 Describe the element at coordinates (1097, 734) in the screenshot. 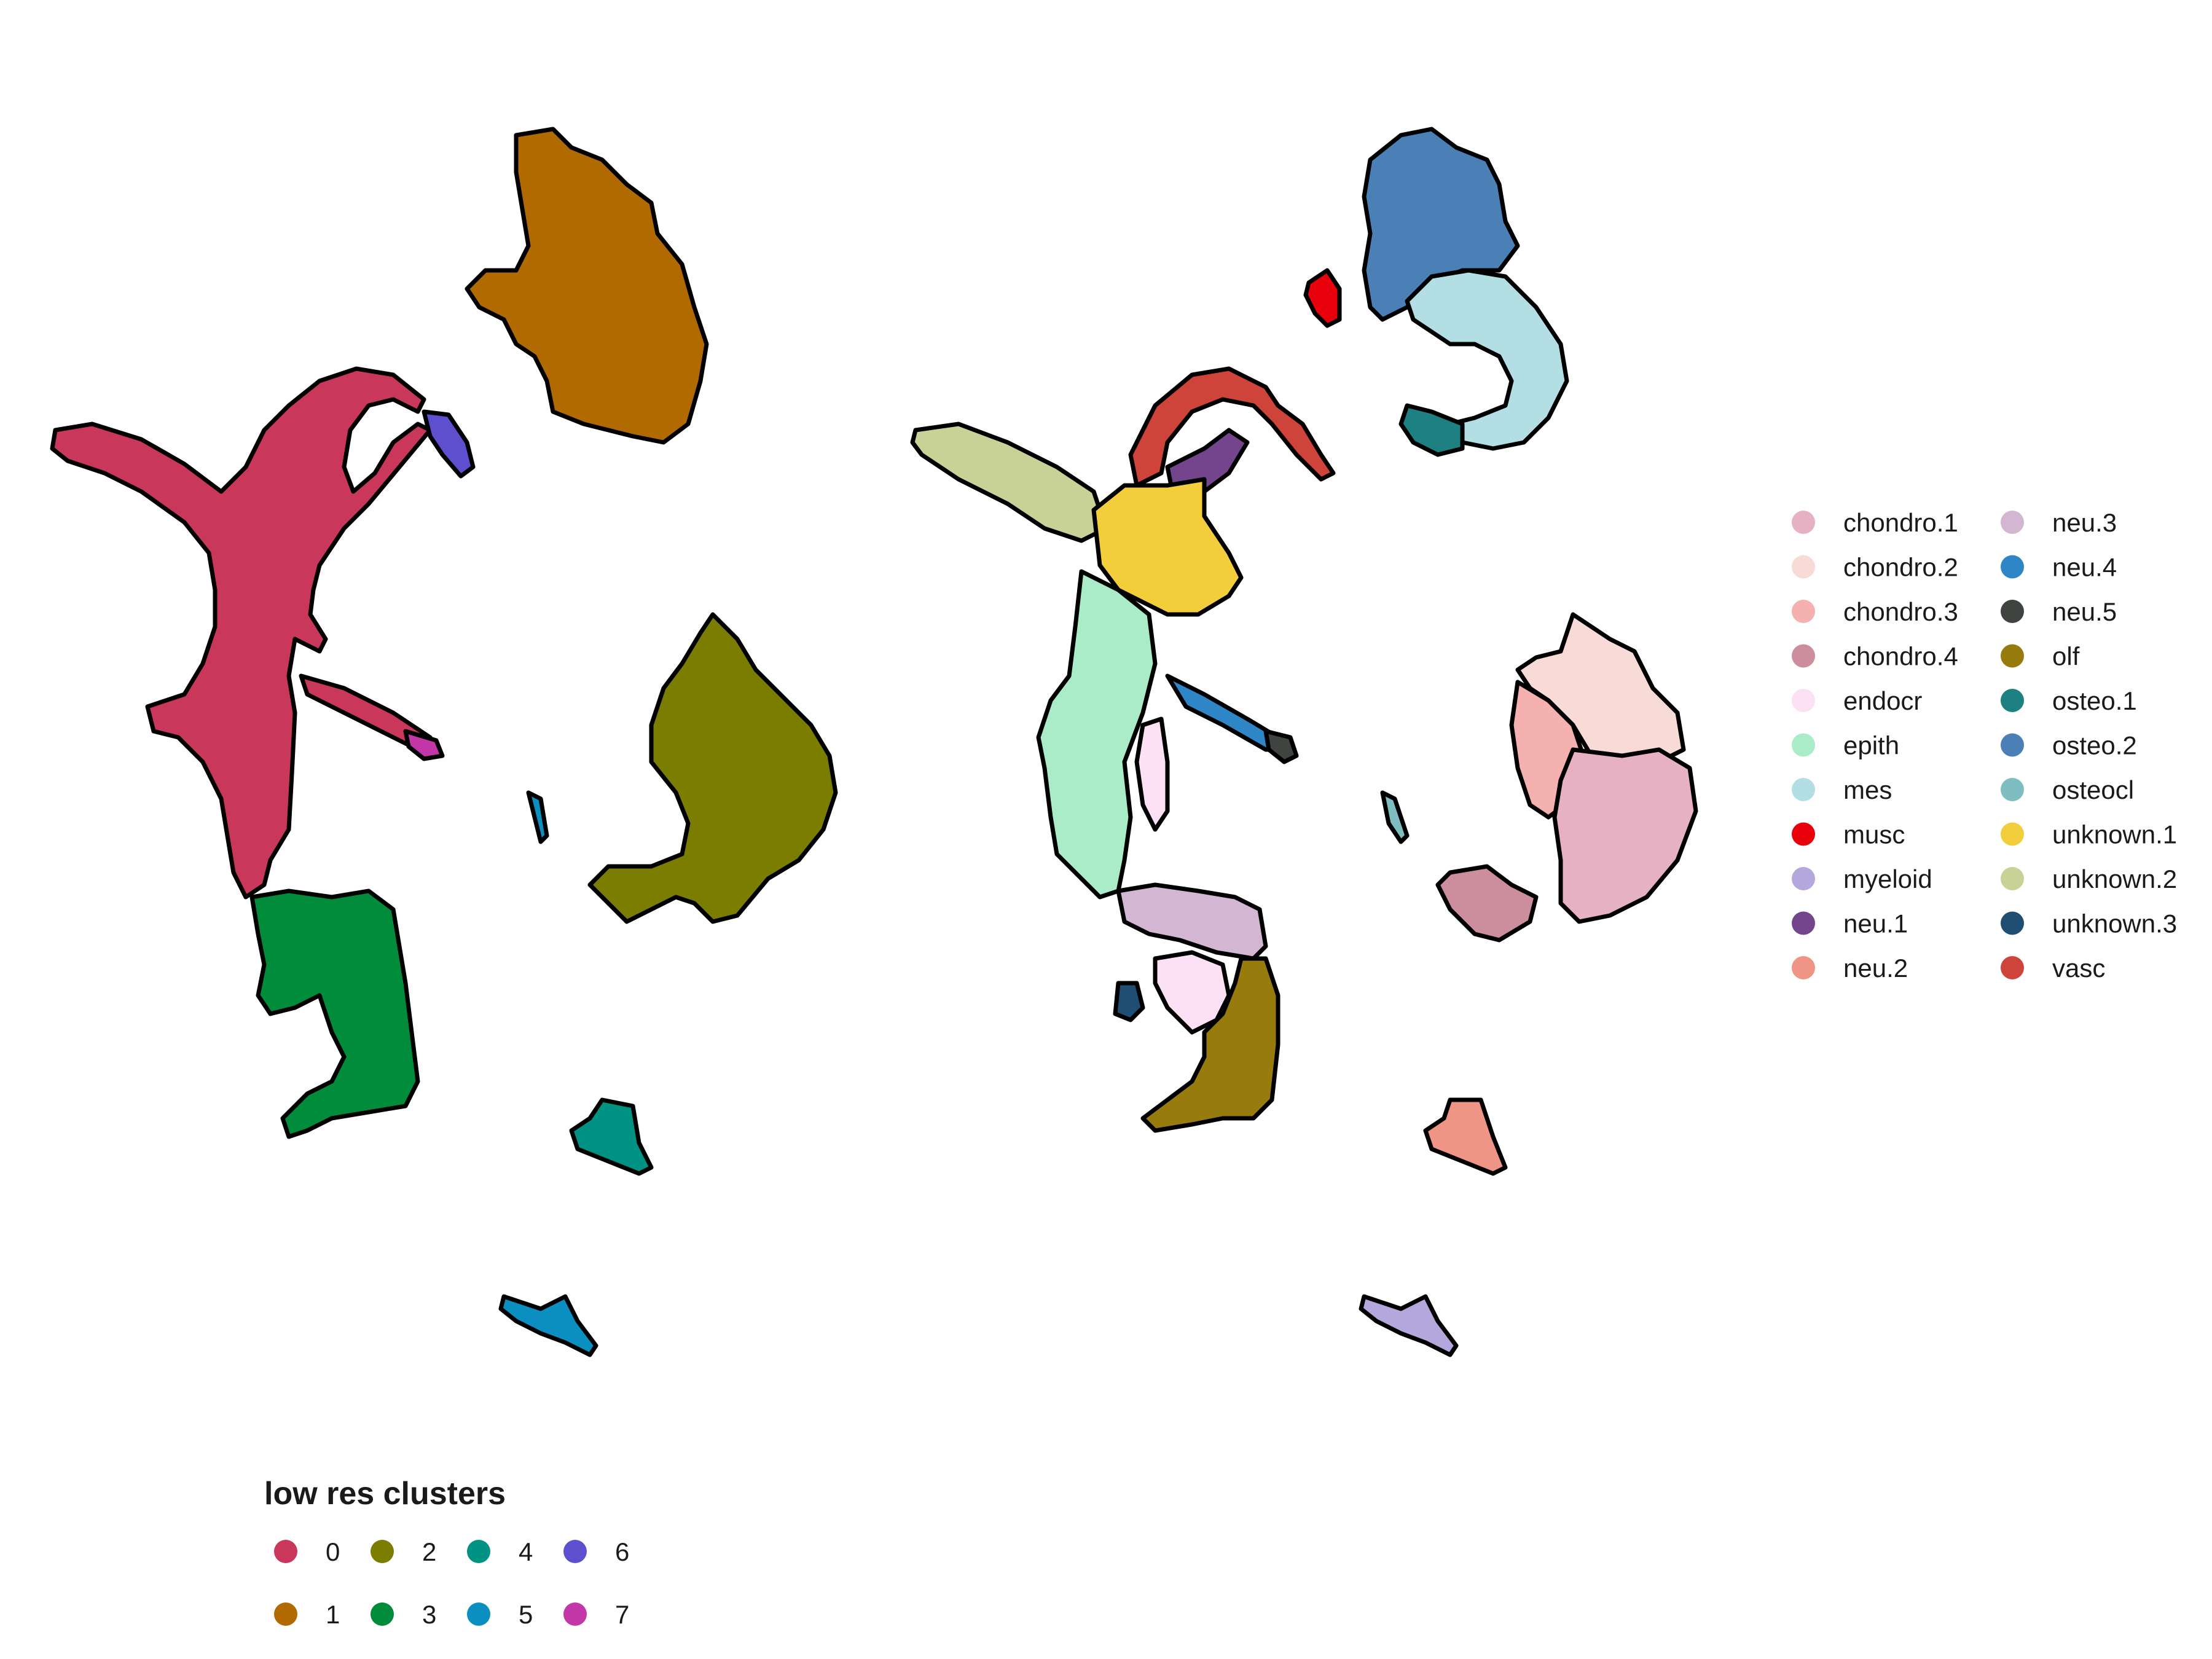

I see `region-epith` at that location.